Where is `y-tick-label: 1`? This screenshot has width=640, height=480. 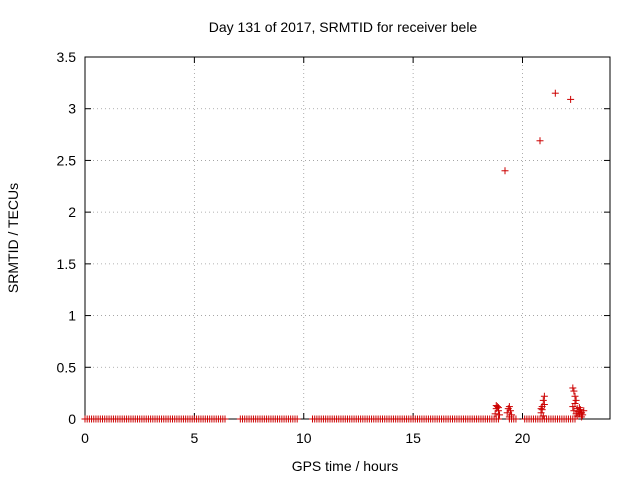 y-tick-label: 1 is located at coordinates (72, 316).